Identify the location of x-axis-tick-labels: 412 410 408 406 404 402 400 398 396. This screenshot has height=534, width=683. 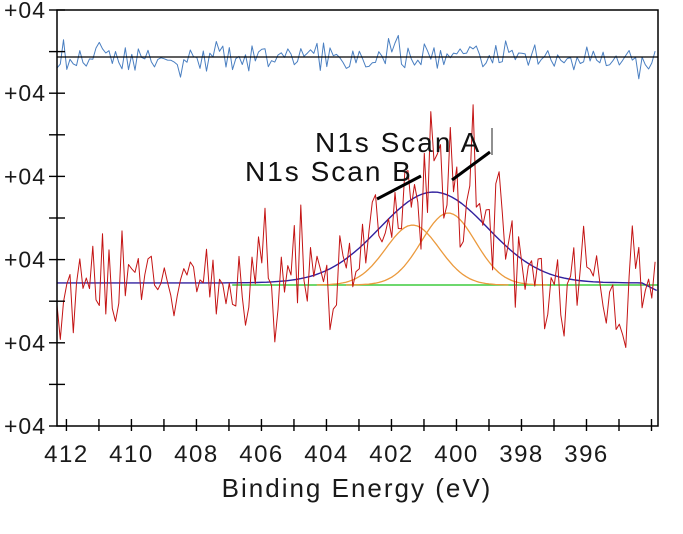
(326, 454).